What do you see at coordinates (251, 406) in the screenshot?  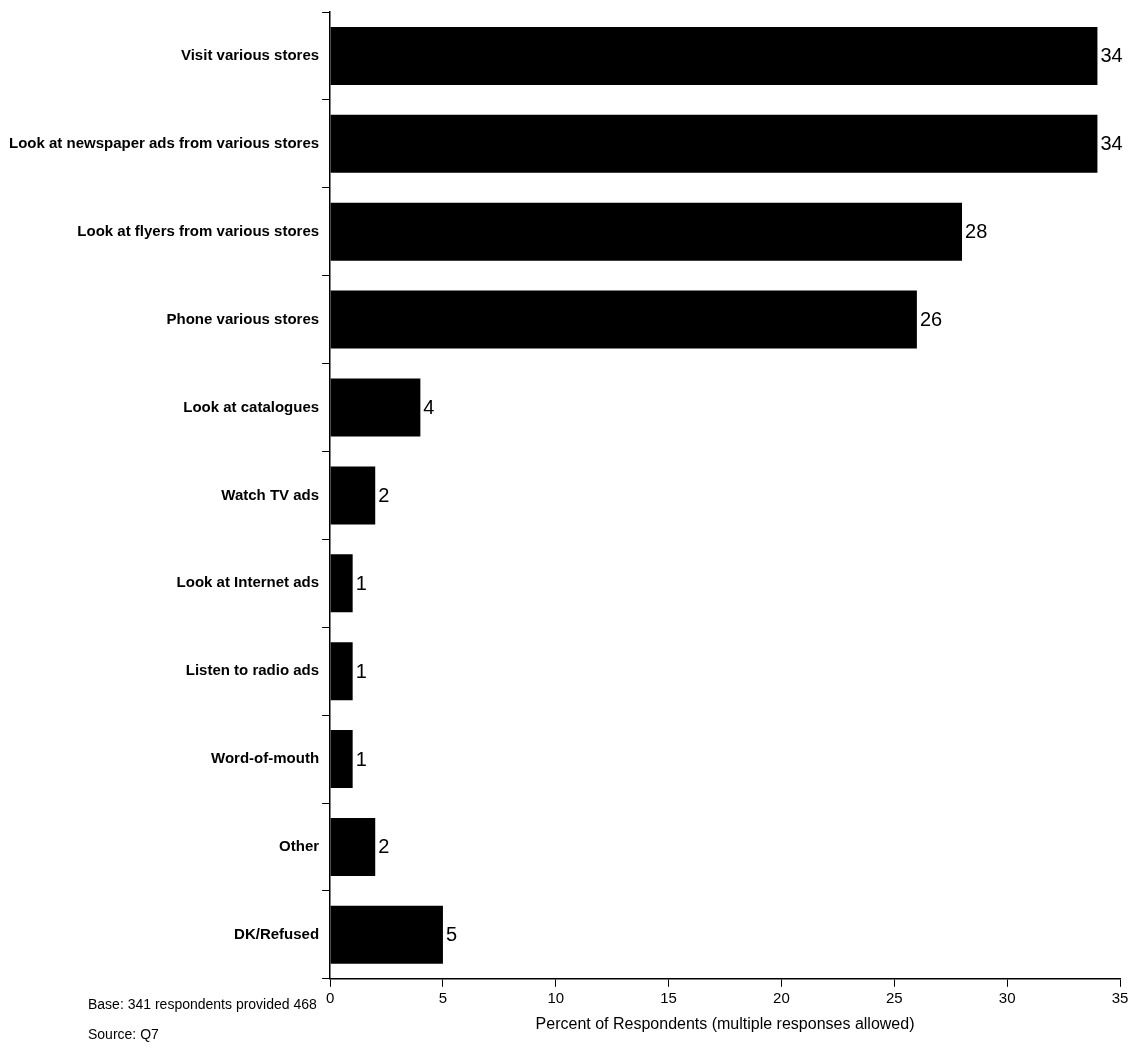 I see `y-tick-label: Look at catalogues` at bounding box center [251, 406].